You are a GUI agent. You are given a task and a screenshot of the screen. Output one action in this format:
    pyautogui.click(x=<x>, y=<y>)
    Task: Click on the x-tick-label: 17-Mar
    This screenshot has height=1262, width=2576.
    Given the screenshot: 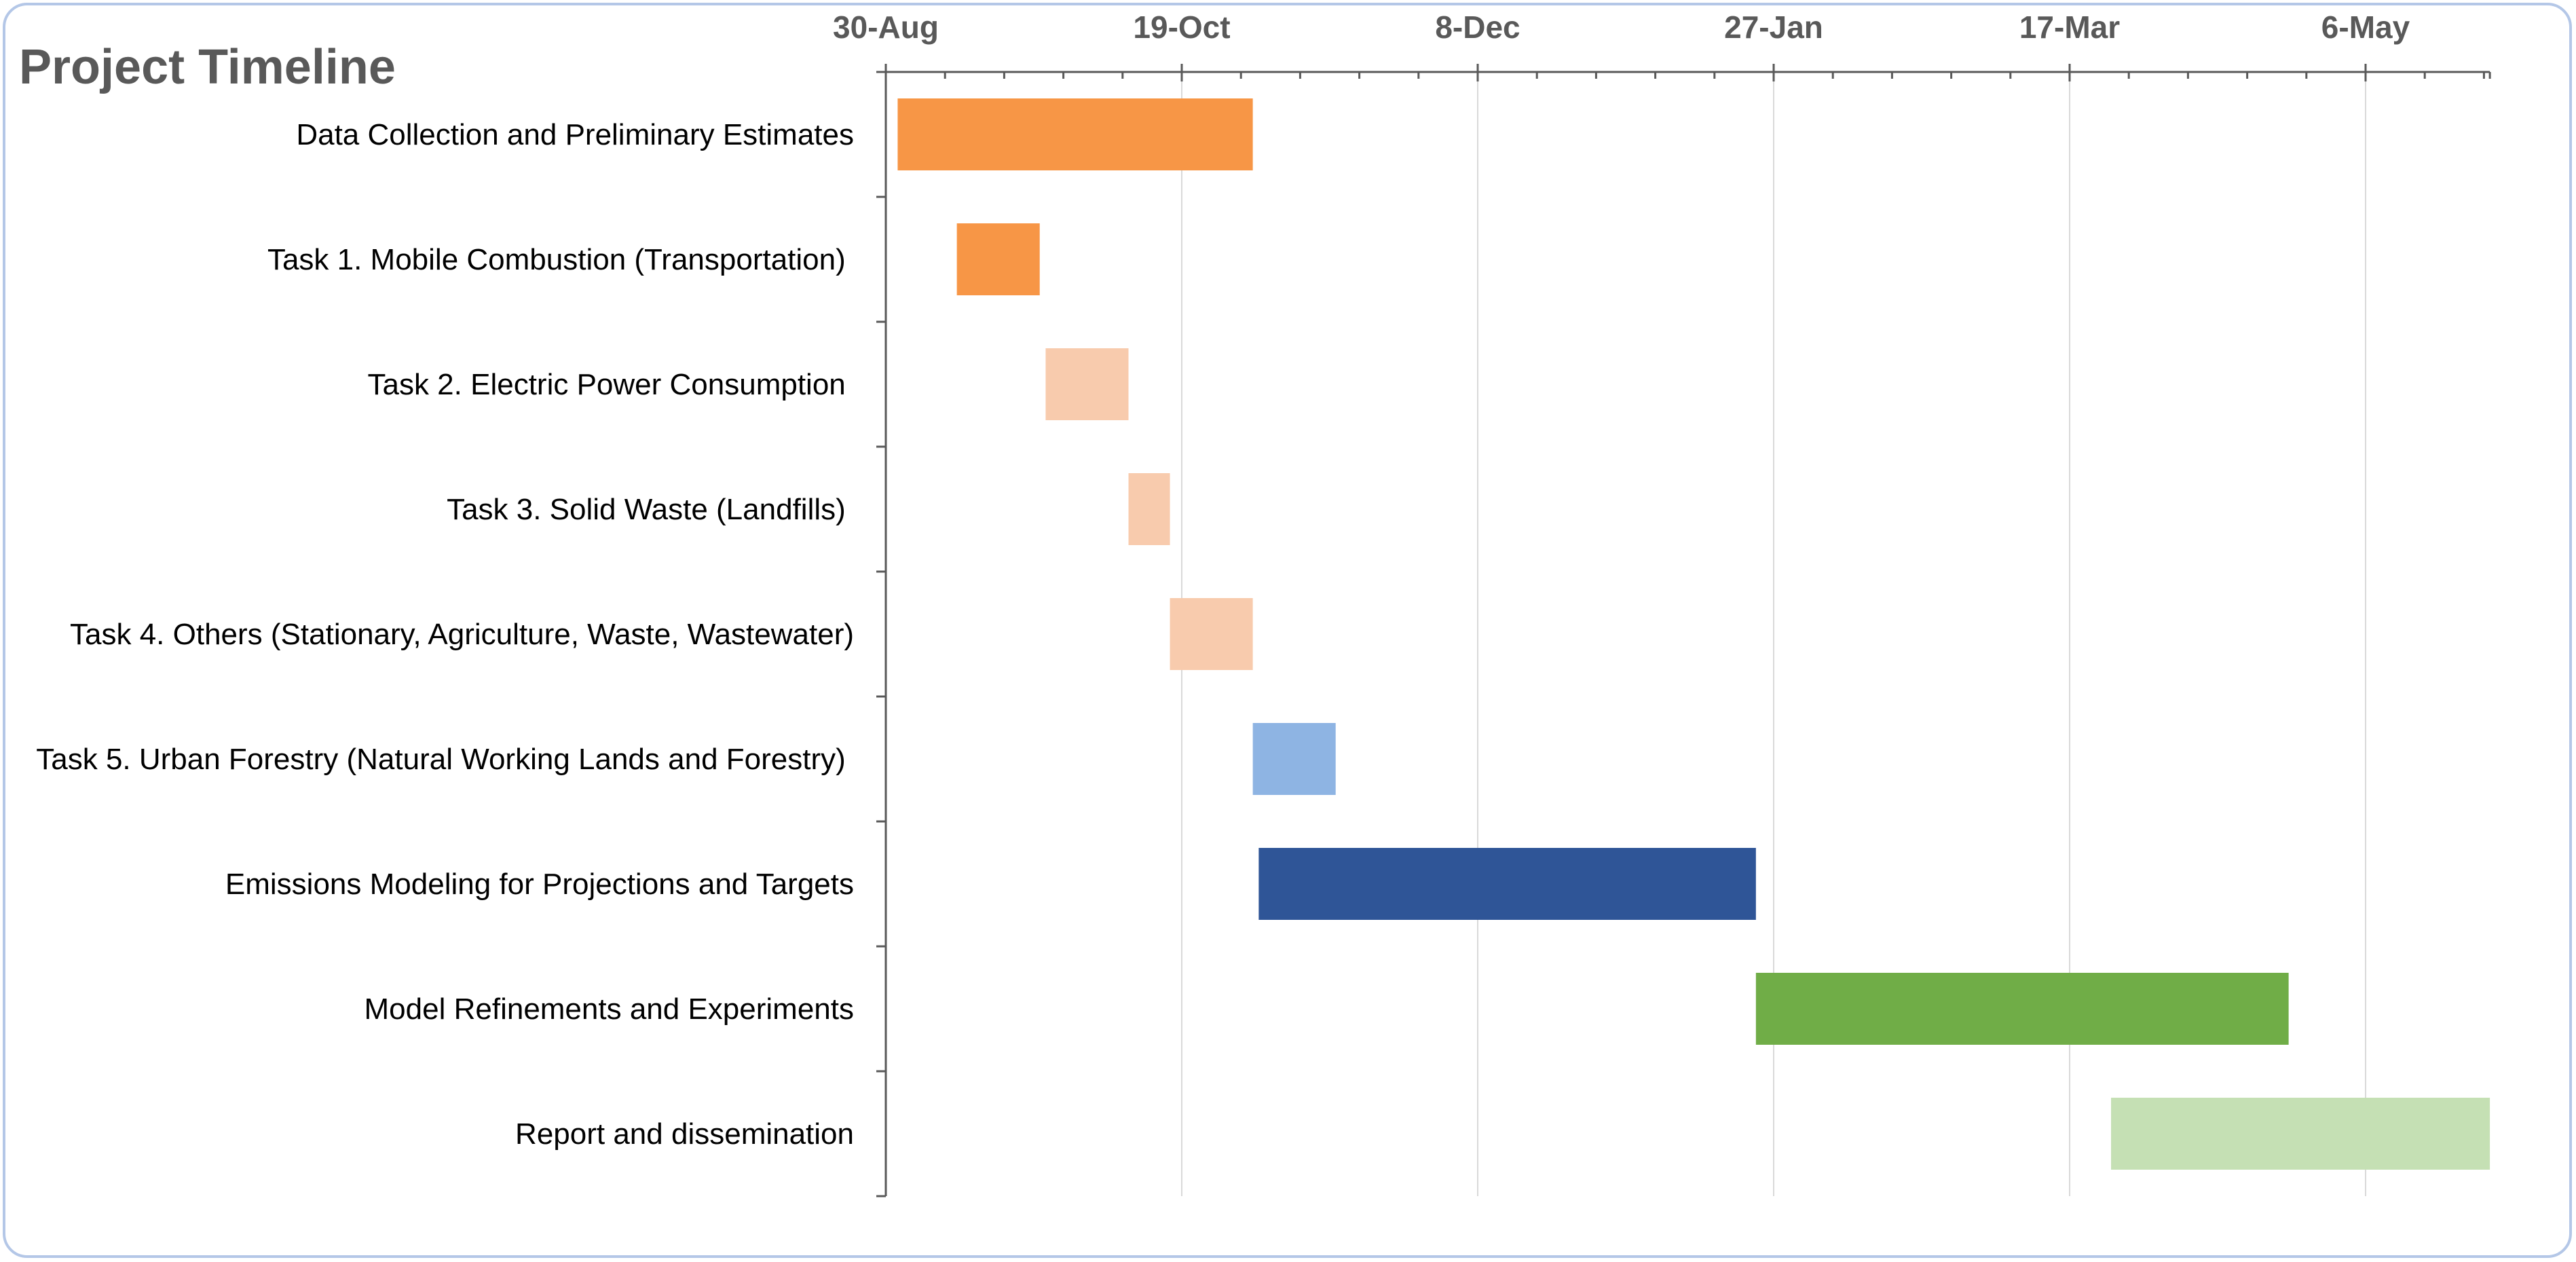 What is the action you would take?
    pyautogui.click(x=2070, y=27)
    